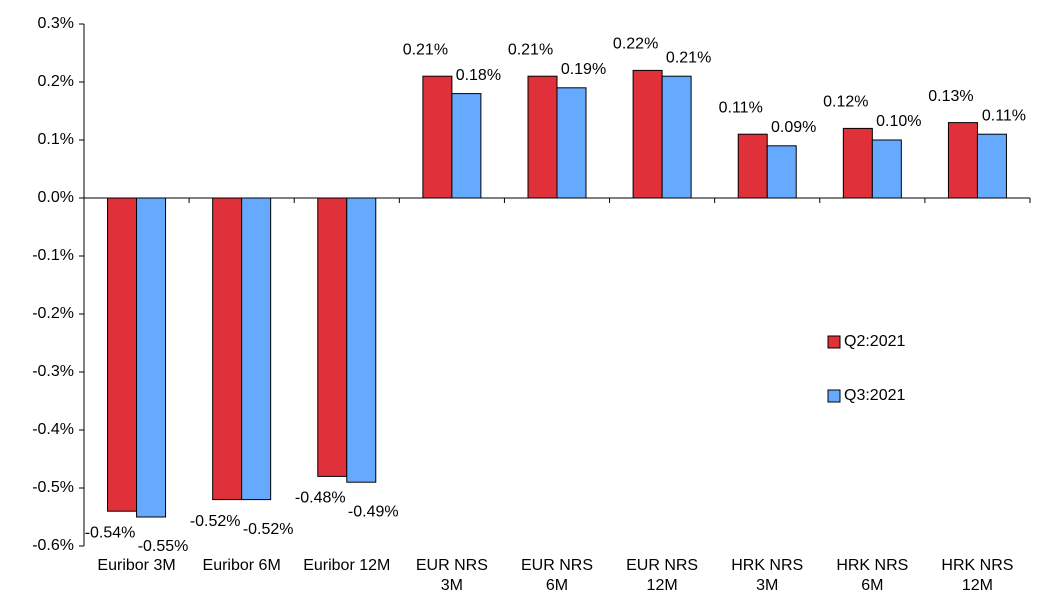 The width and height of the screenshot is (1041, 605). What do you see at coordinates (53, 545) in the screenshot?
I see `y-tick-label: -0.6%` at bounding box center [53, 545].